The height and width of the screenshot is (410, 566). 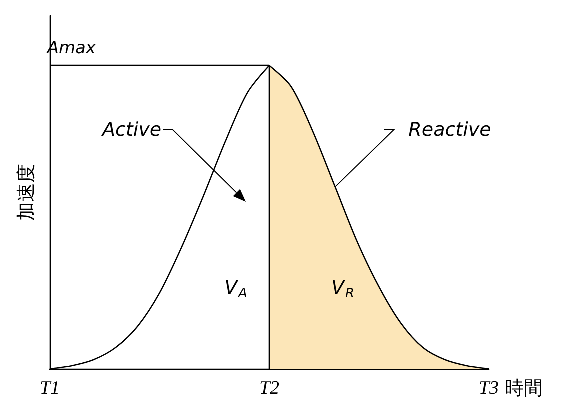 I want to click on x-tick-label: T2, so click(x=269, y=388).